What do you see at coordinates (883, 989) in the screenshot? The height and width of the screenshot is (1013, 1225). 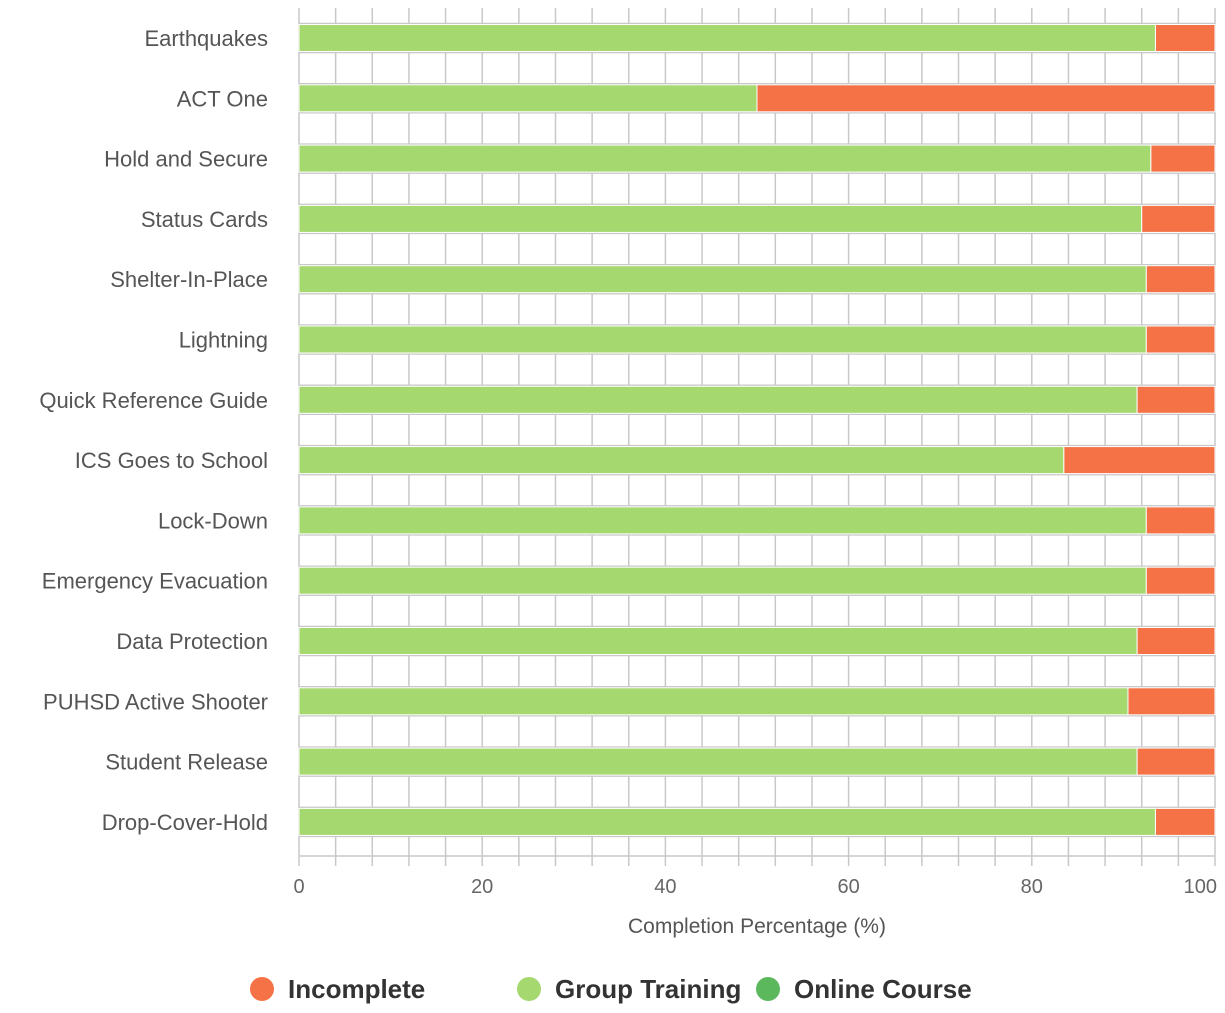 I see `legend-label: Online Course` at bounding box center [883, 989].